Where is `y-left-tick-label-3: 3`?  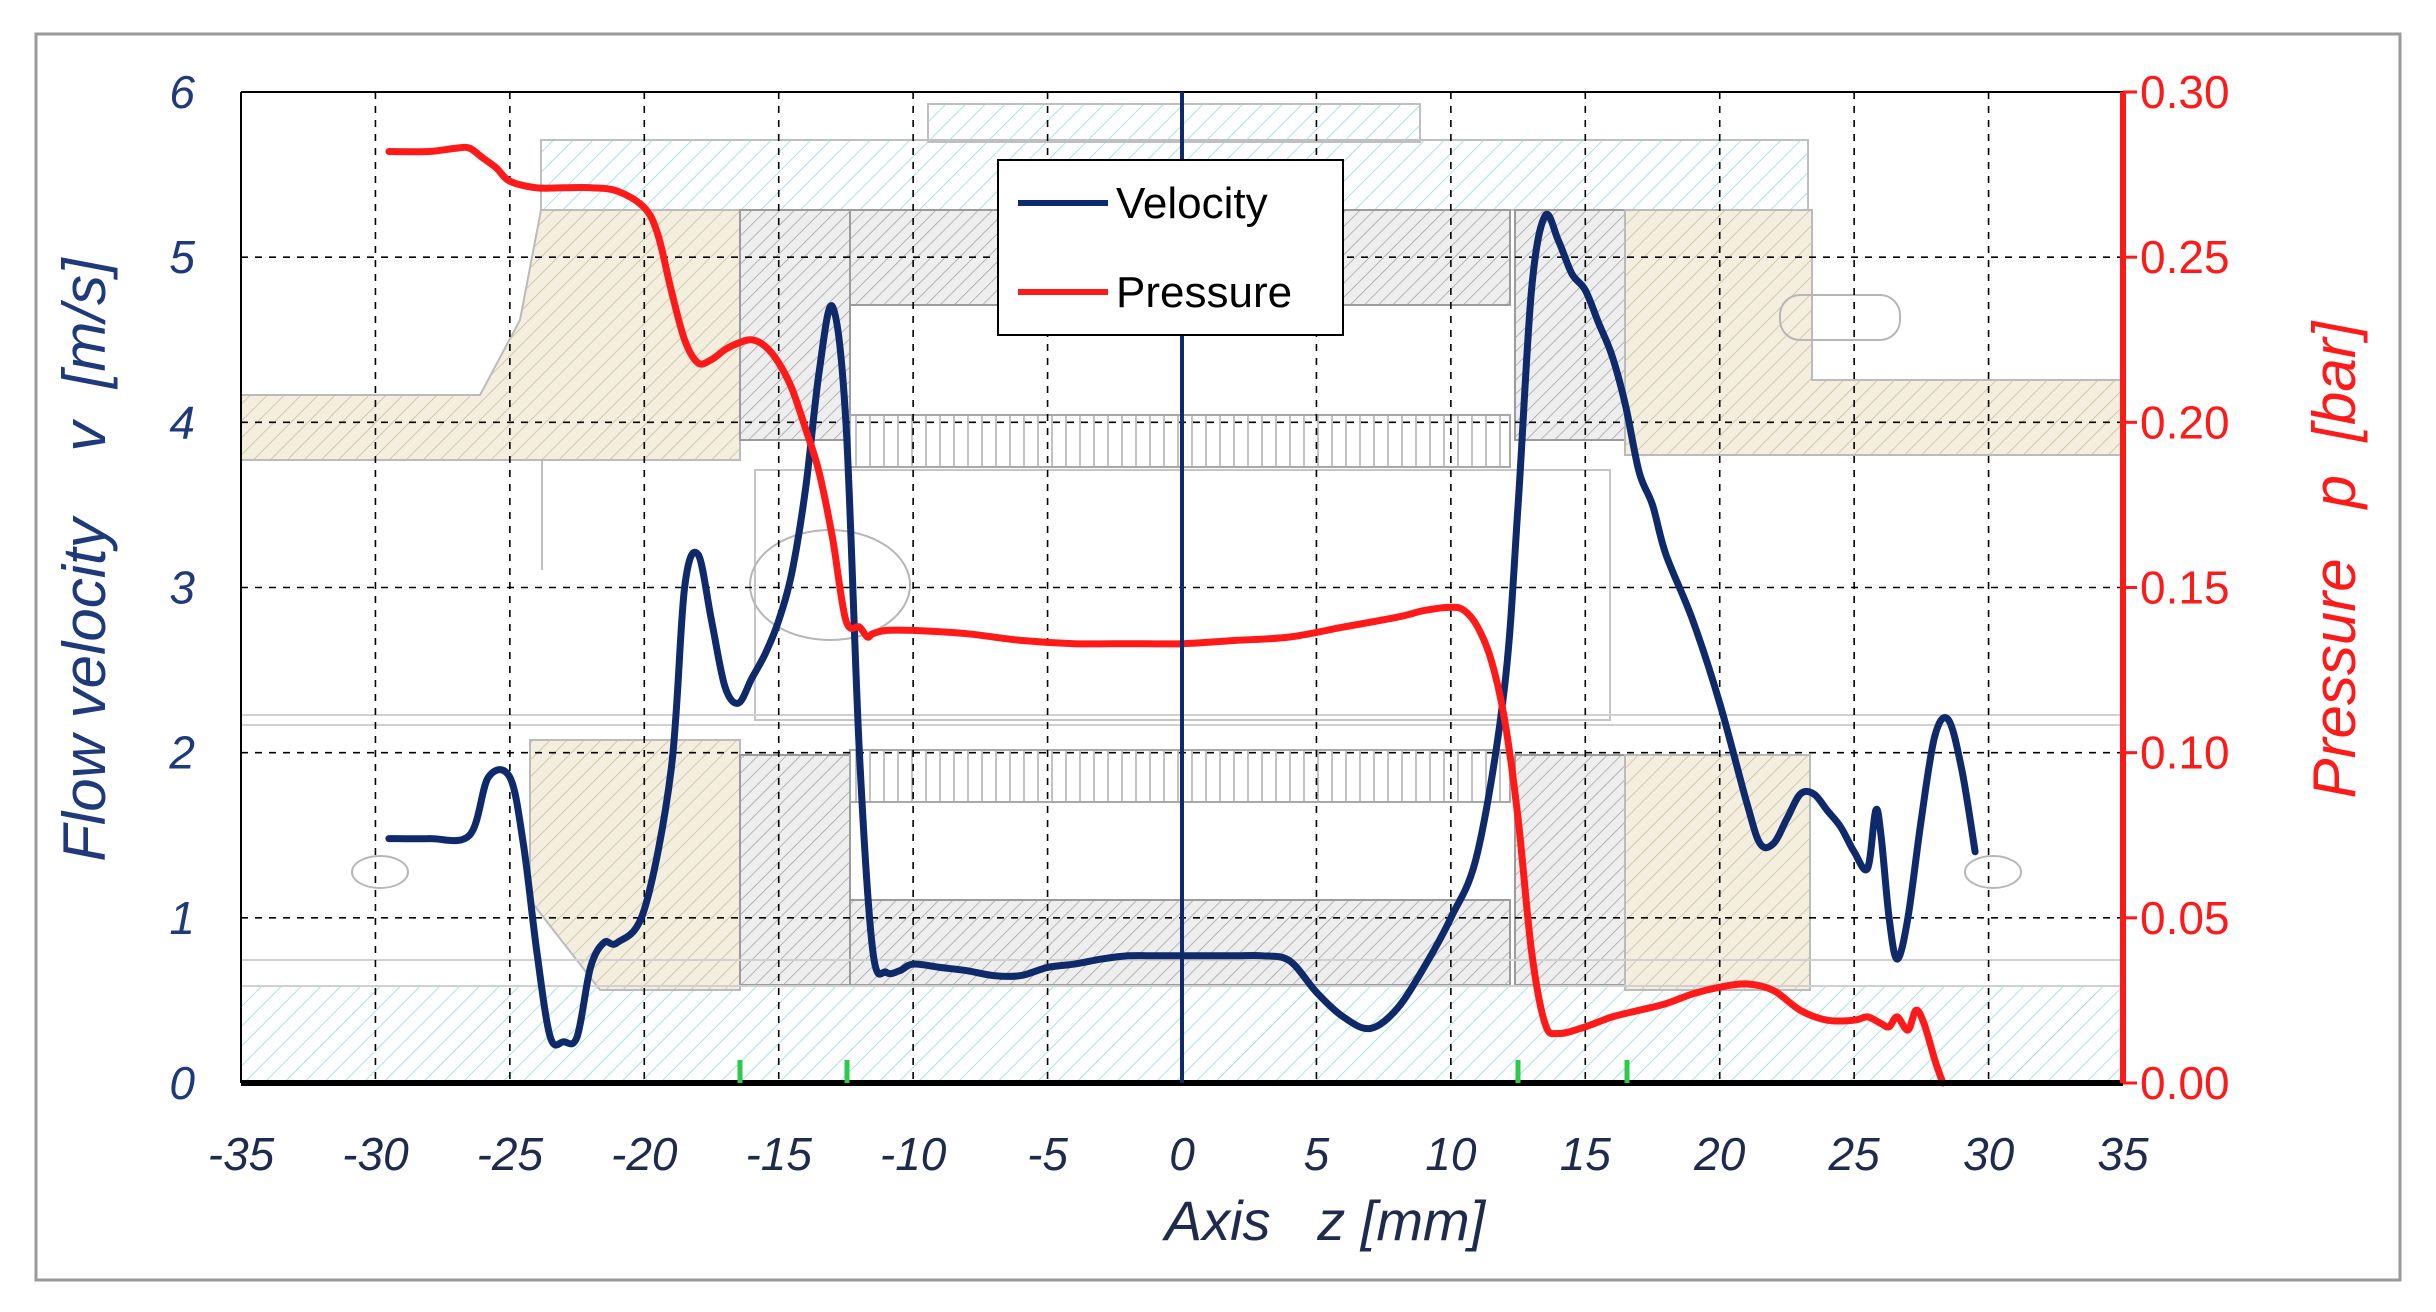 y-left-tick-label-3: 3 is located at coordinates (182, 588).